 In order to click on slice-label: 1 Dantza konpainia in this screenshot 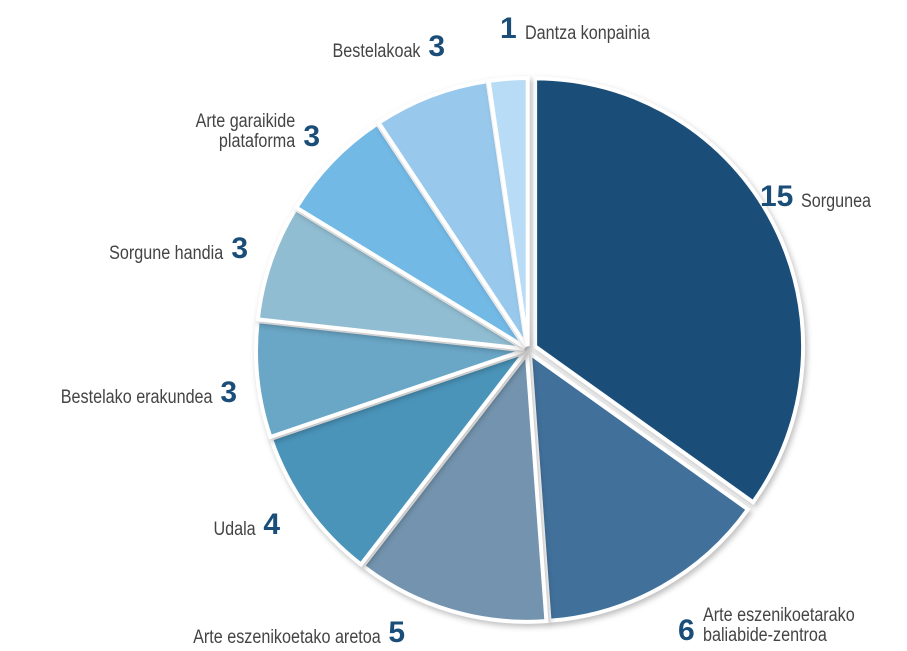, I will do `click(586, 29)`.